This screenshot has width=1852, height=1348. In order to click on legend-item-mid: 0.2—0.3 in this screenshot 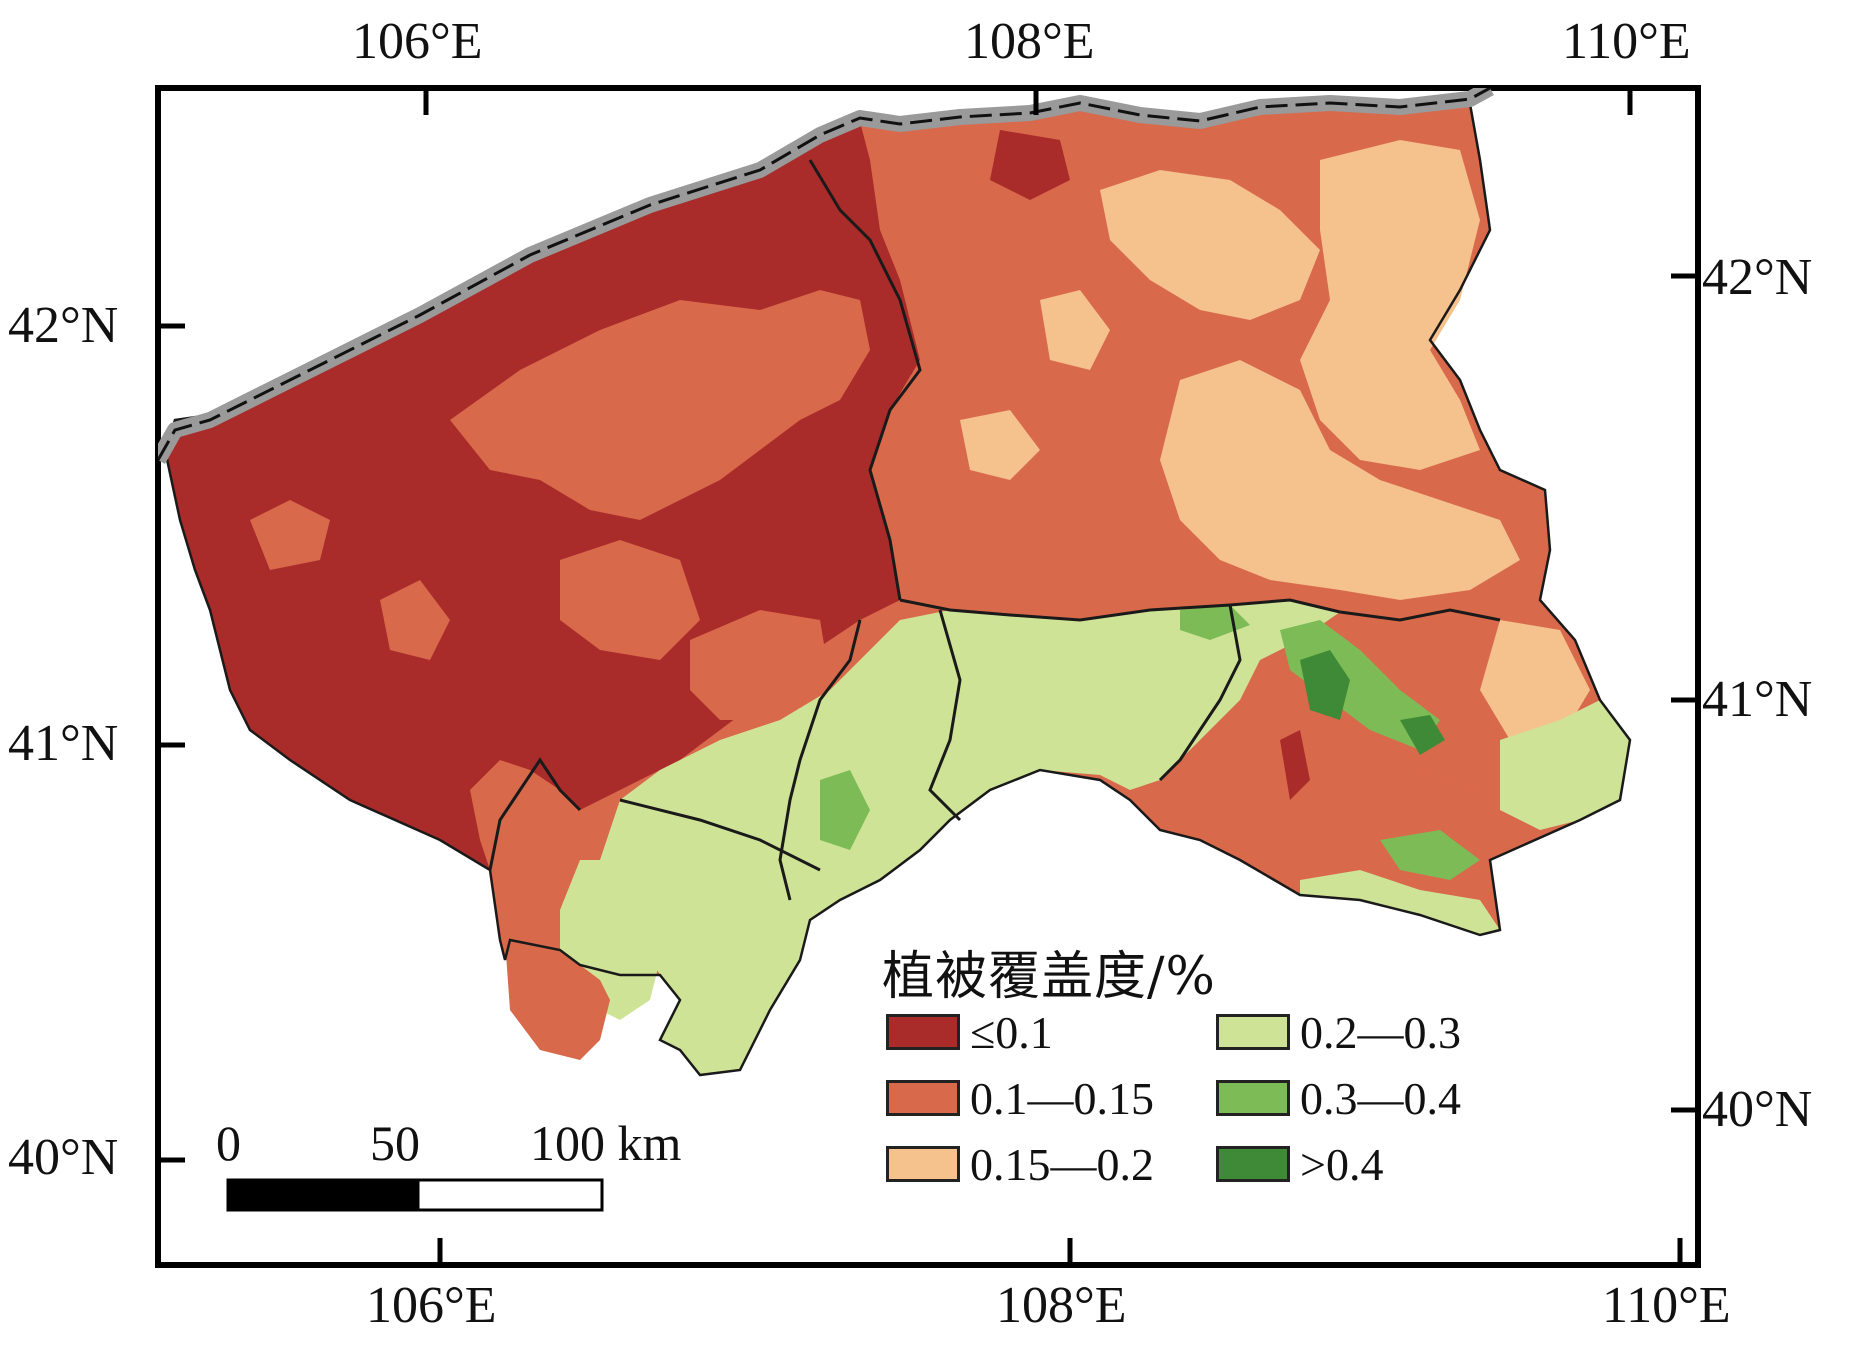, I will do `click(1338, 1032)`.